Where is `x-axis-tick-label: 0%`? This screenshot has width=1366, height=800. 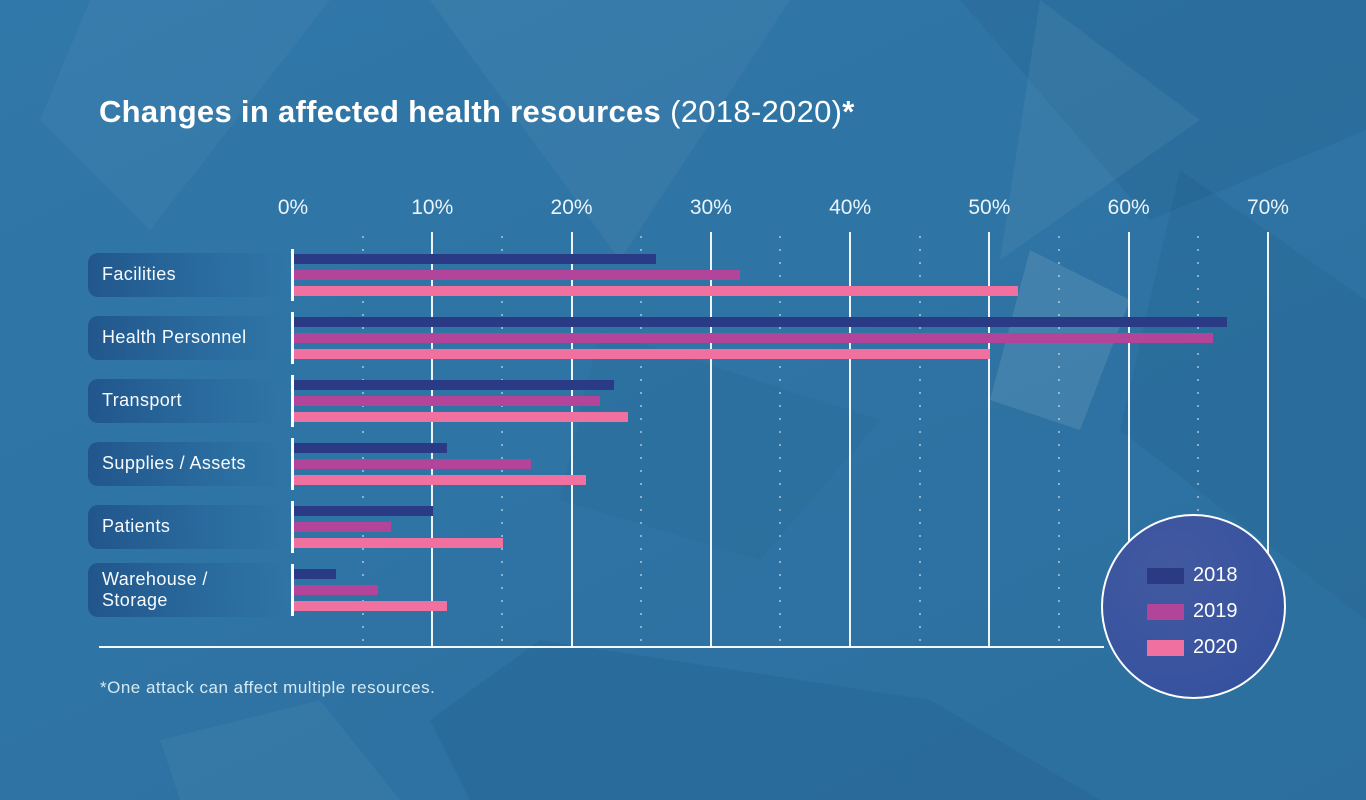 x-axis-tick-label: 0% is located at coordinates (293, 207).